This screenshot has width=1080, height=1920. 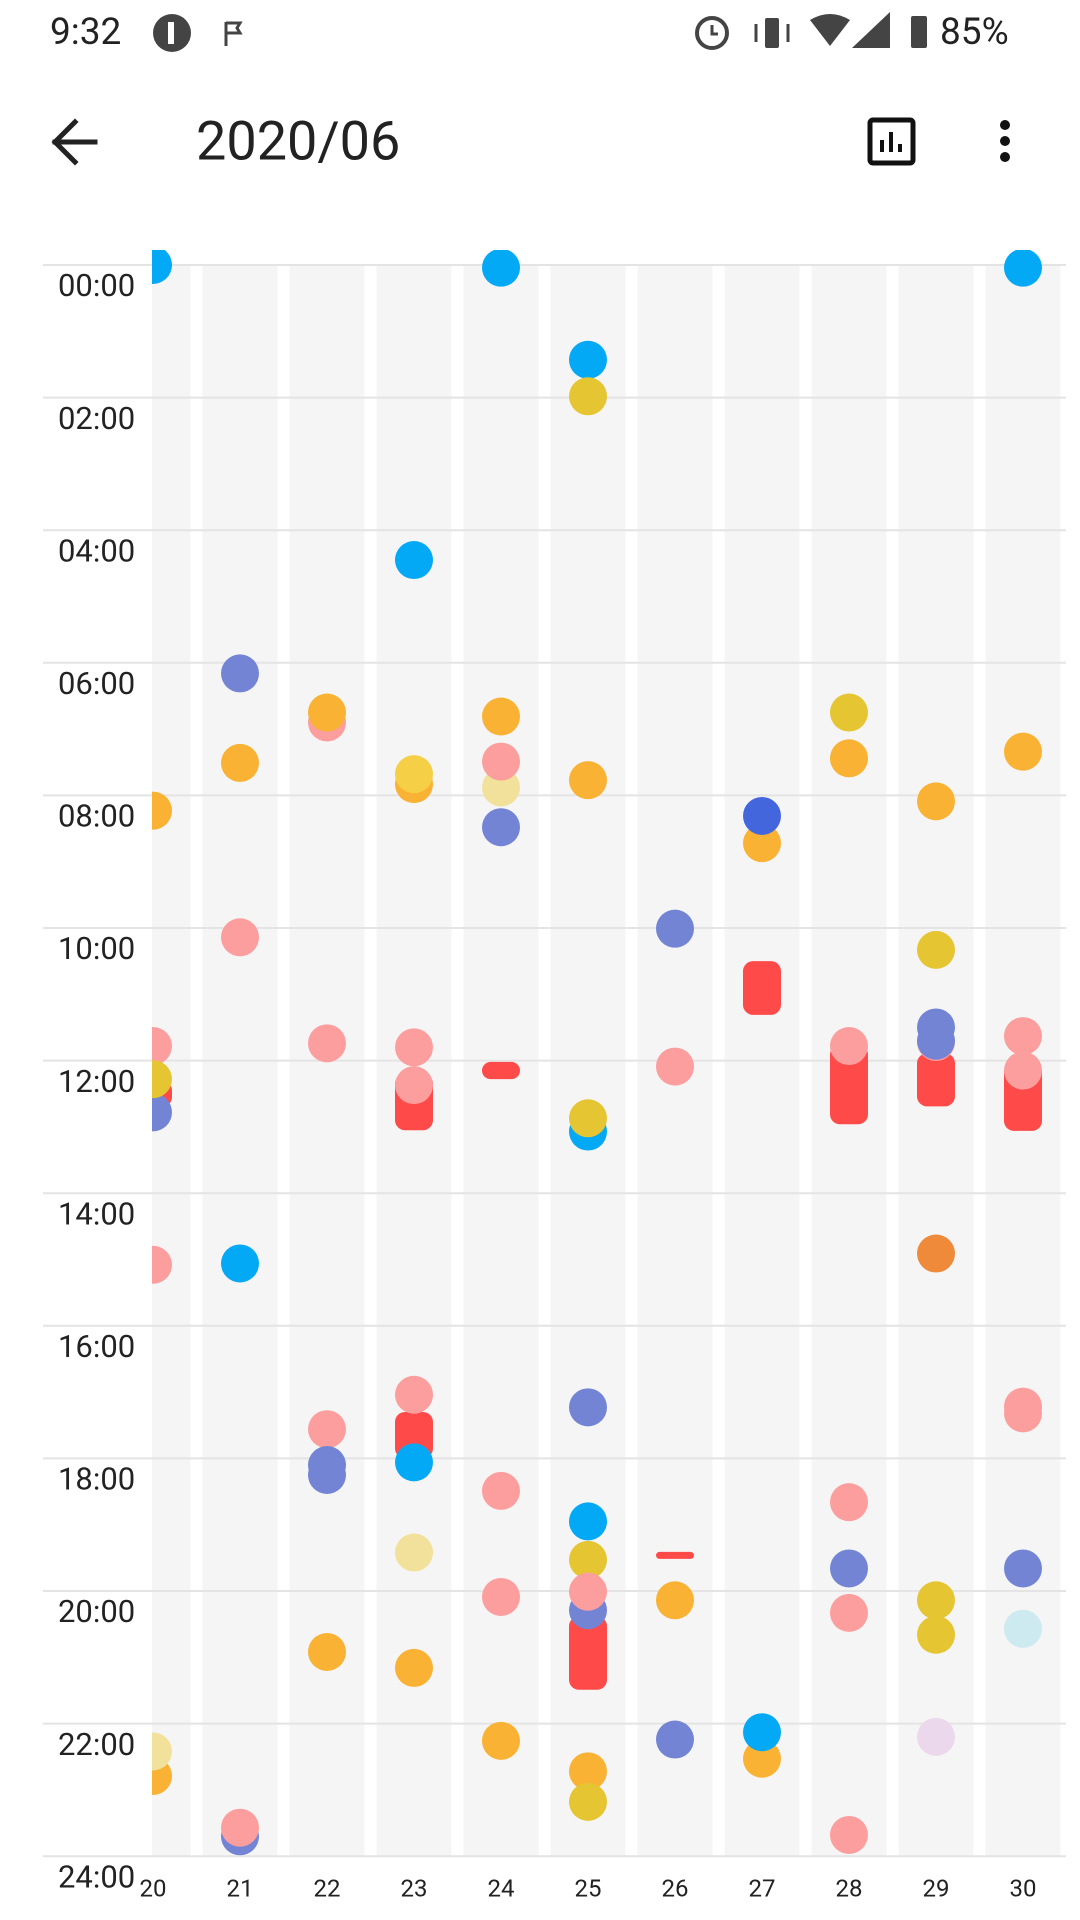 What do you see at coordinates (96, 683) in the screenshot?
I see `hour-label: 06:00` at bounding box center [96, 683].